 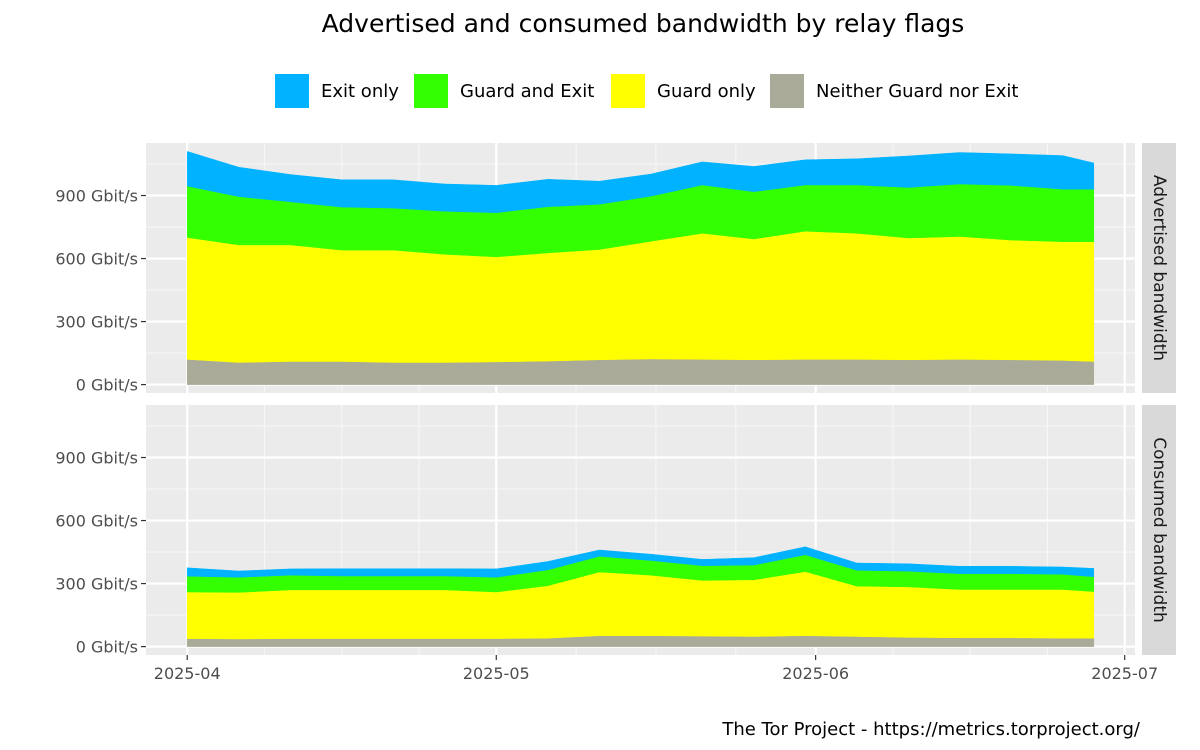 I want to click on area-guard-only, so click(x=640, y=296).